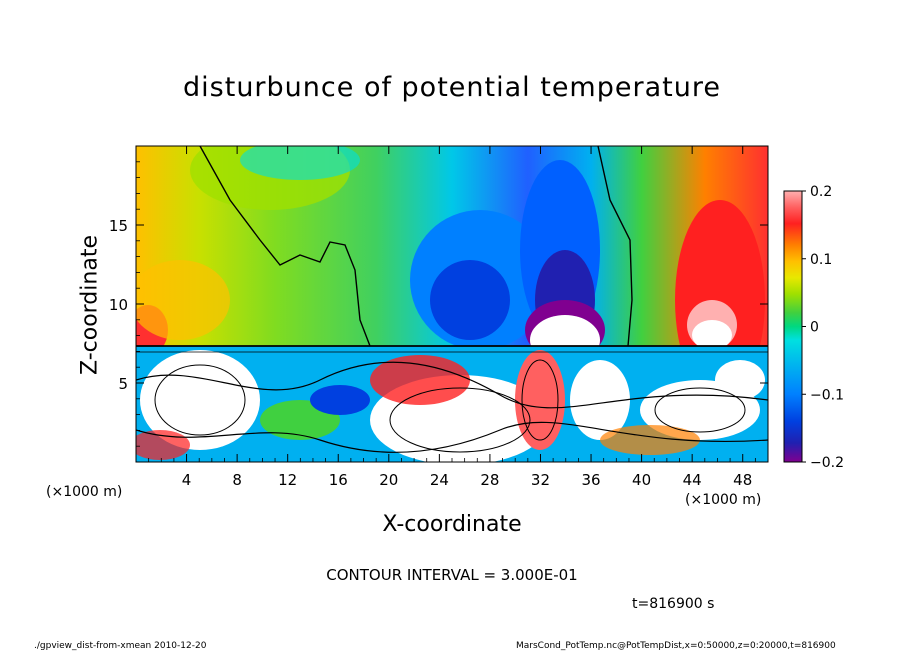  What do you see at coordinates (439, 480) in the screenshot?
I see `x-tick-label: 24` at bounding box center [439, 480].